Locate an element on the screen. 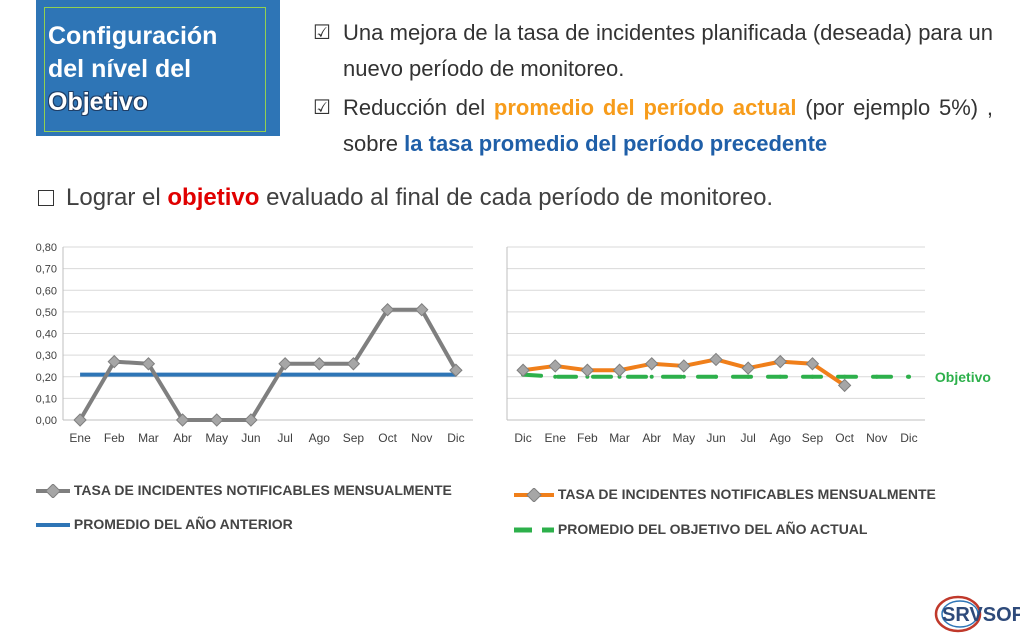  title-line-3: Objetivo is located at coordinates (98, 102).